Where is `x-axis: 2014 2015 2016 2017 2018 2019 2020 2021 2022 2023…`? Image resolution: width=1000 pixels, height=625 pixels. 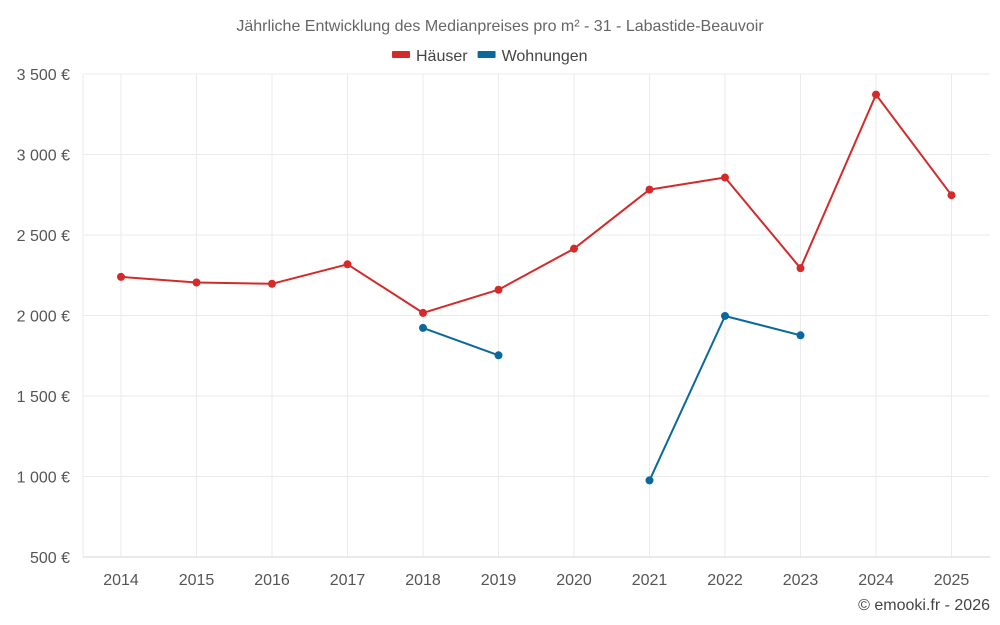
x-axis: 2014 2015 2016 2017 2018 2019 2020 2021 2022 2023… is located at coordinates (536, 572).